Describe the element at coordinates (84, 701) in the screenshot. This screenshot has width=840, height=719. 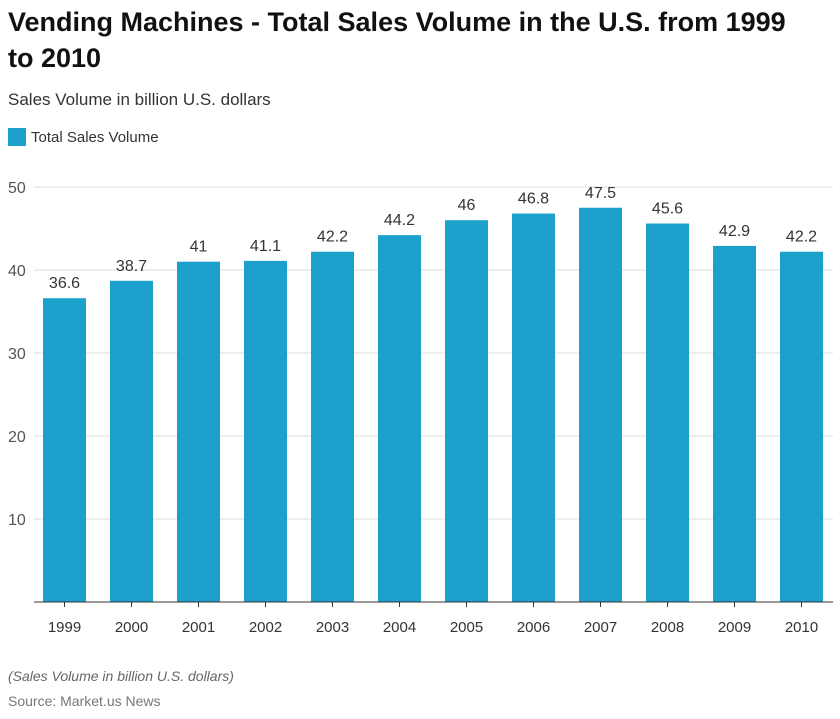
I see `source: Source: Market.us News` at that location.